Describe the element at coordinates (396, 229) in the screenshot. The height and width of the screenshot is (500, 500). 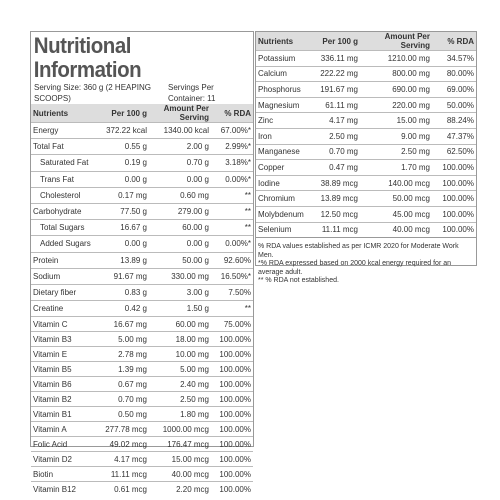
I see `nutrient-value: 40.00 mcg` at that location.